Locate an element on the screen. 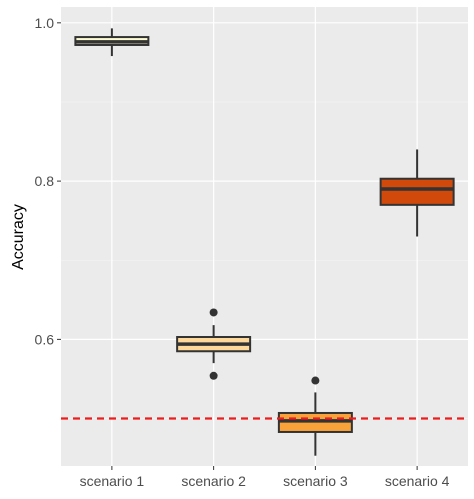  y-axis-title: Accuracy is located at coordinates (18, 237).